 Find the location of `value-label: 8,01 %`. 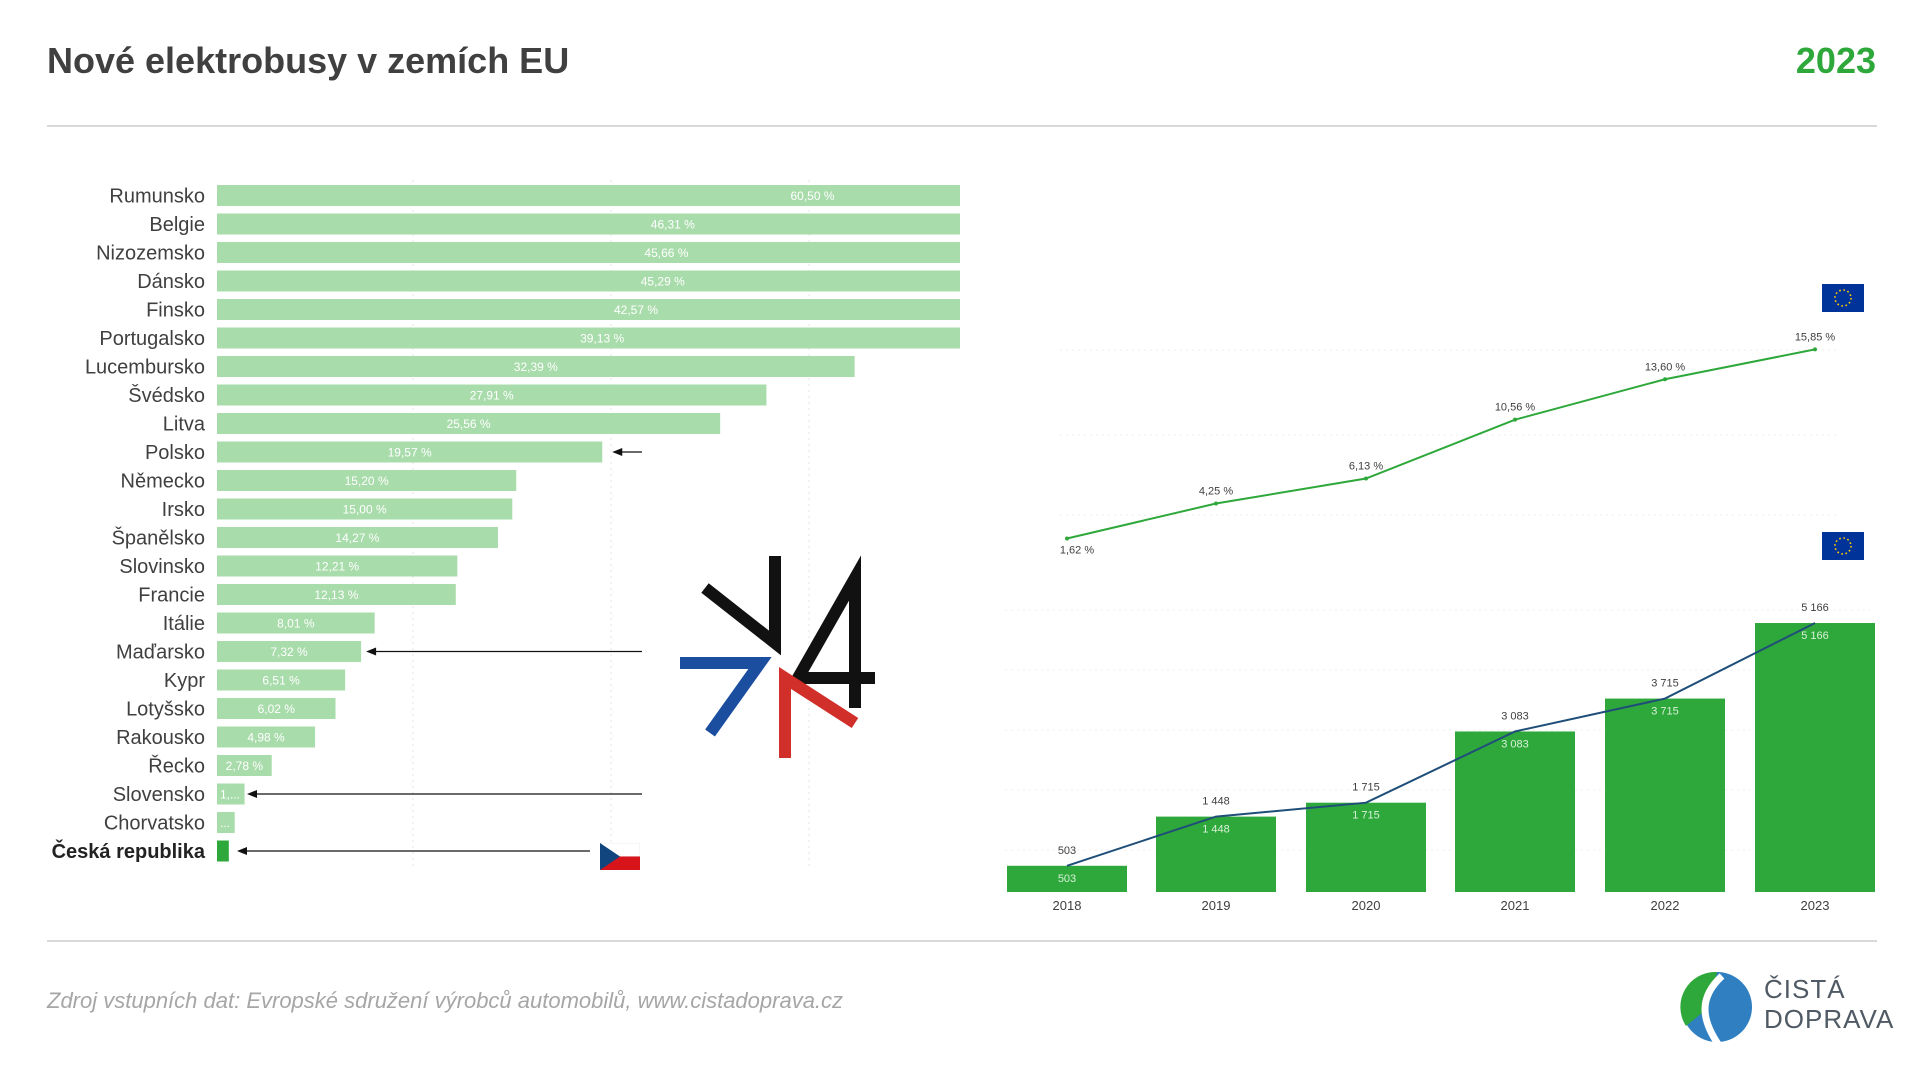

value-label: 8,01 % is located at coordinates (296, 624).